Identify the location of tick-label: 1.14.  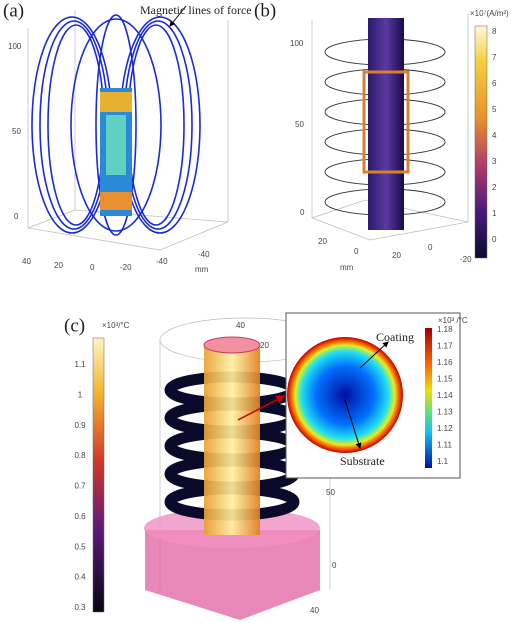
(445, 395).